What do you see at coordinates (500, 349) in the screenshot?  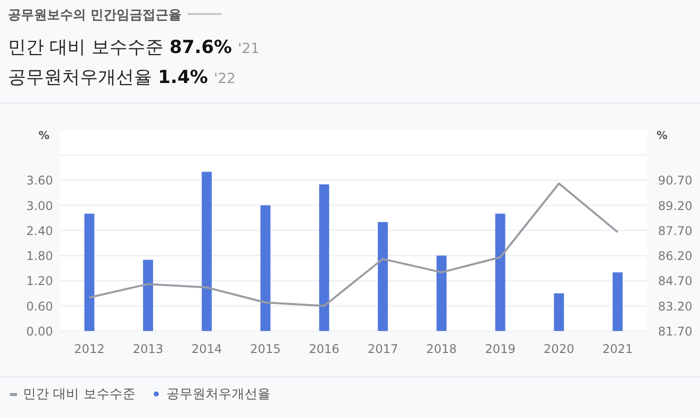 I see `x-tick-label: 2019` at bounding box center [500, 349].